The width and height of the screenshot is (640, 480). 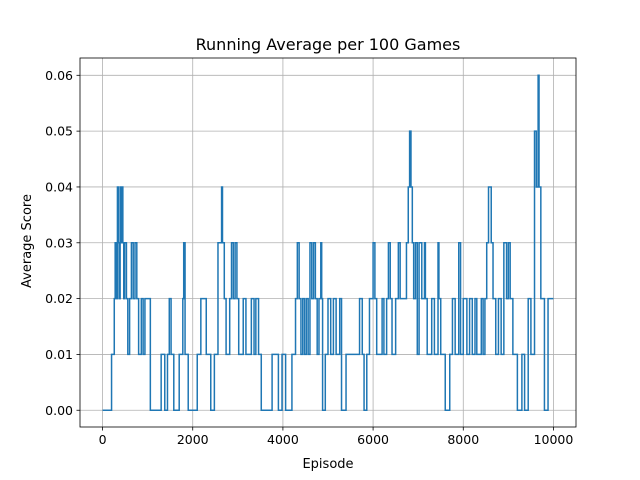 I want to click on x-tick-label: 0, so click(x=103, y=439).